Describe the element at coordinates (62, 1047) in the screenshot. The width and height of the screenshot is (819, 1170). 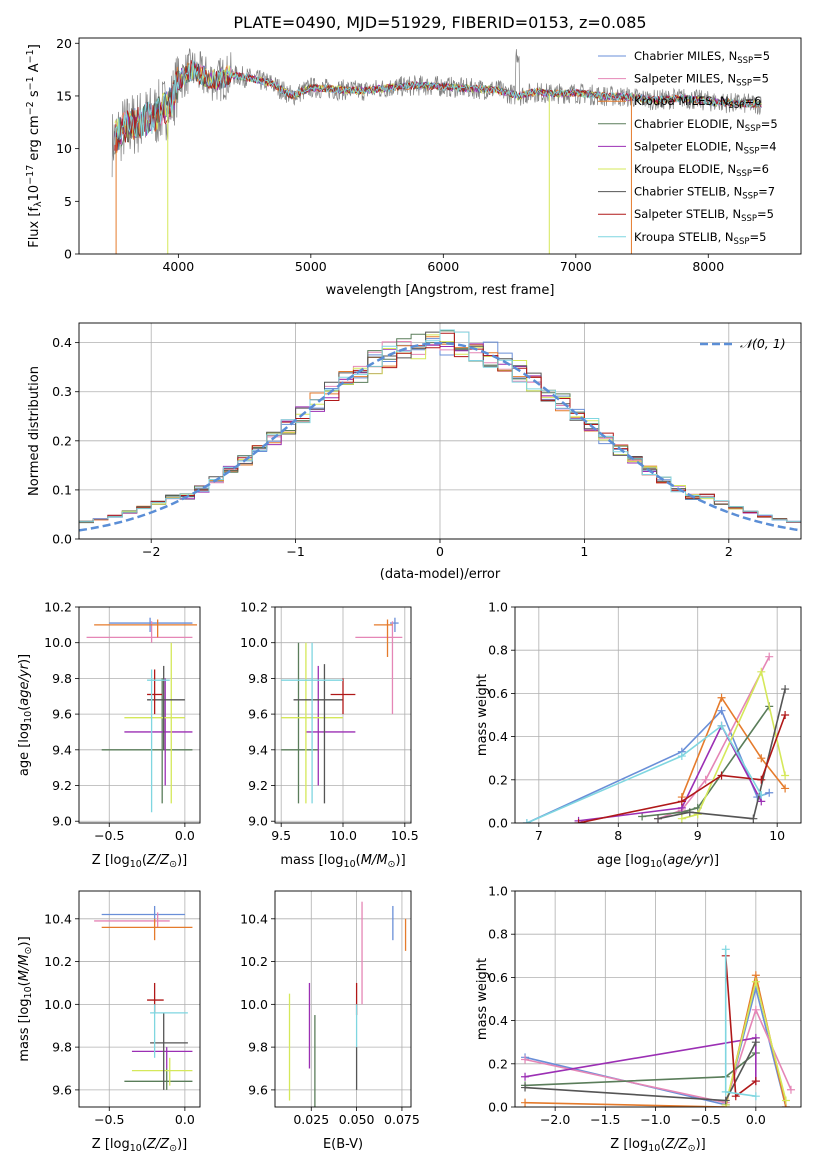
I see `y-tick-label: 9.8` at that location.